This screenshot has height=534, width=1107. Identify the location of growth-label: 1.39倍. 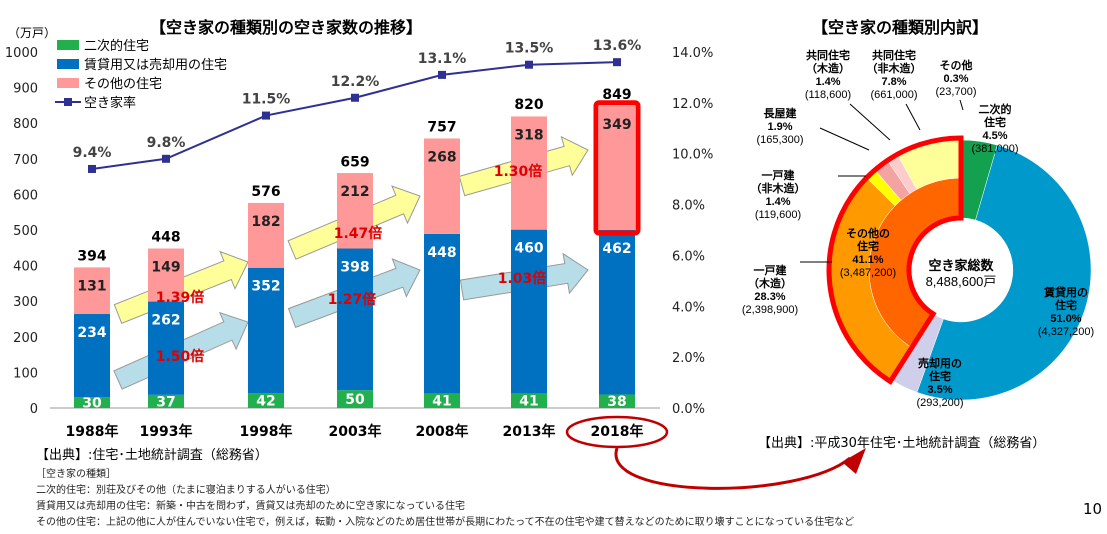
(180, 297).